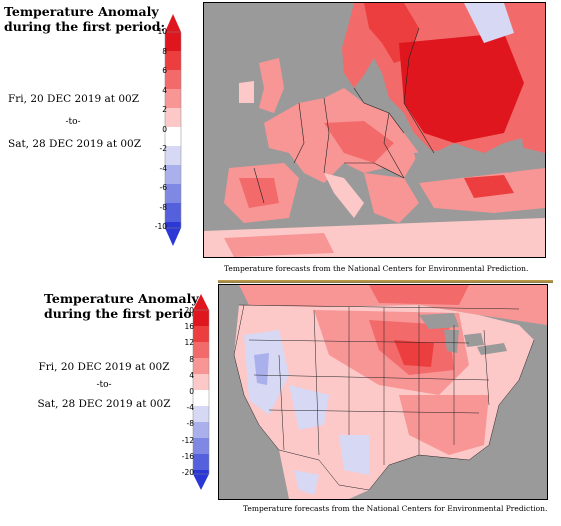 This screenshot has width=561, height=526. Describe the element at coordinates (81, 11) in the screenshot. I see `europe-title-line1: Temperature Anomaly` at that location.